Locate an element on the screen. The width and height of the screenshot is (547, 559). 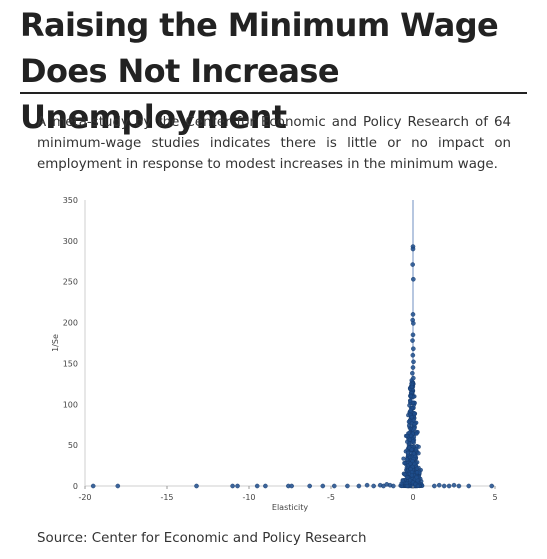
y-tick-label: 0 is located at coordinates (75, 486).